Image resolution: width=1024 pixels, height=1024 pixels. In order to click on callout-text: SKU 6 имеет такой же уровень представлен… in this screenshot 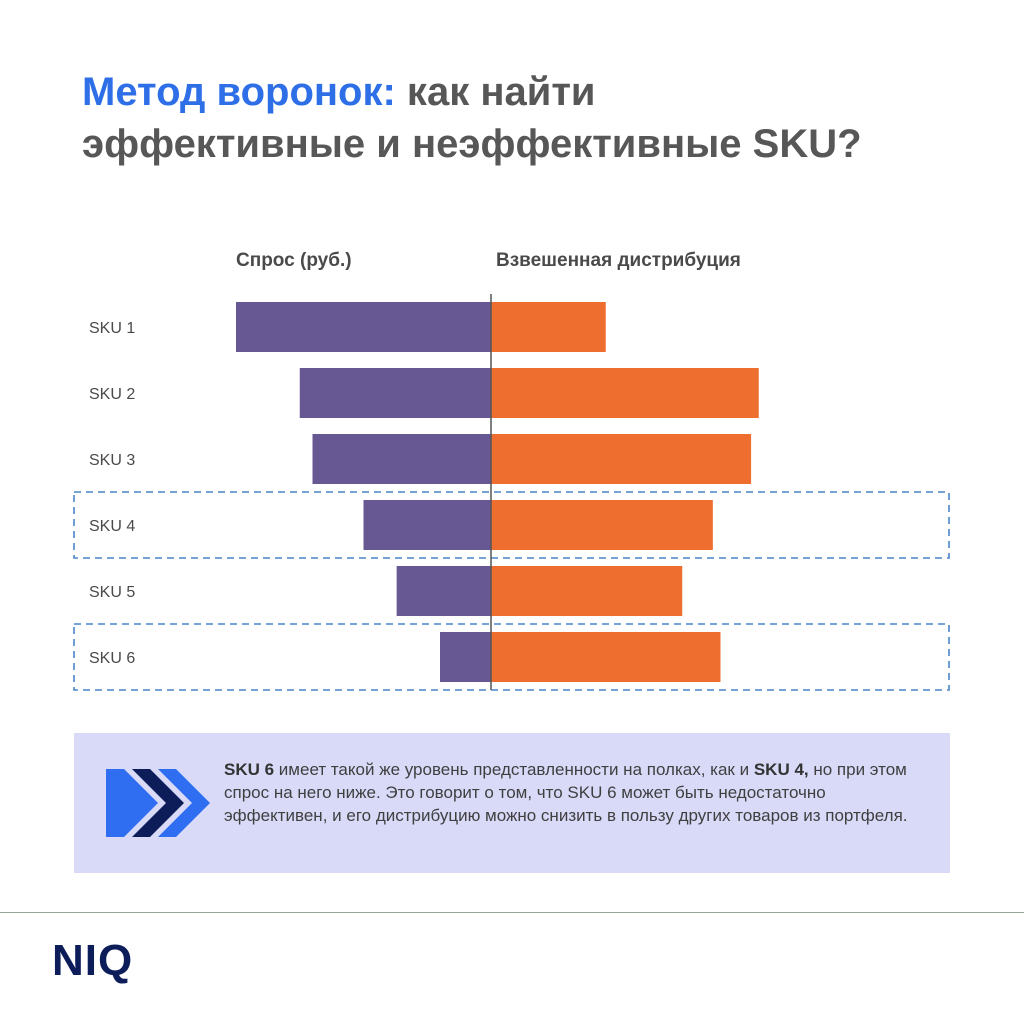, I will do `click(574, 792)`.